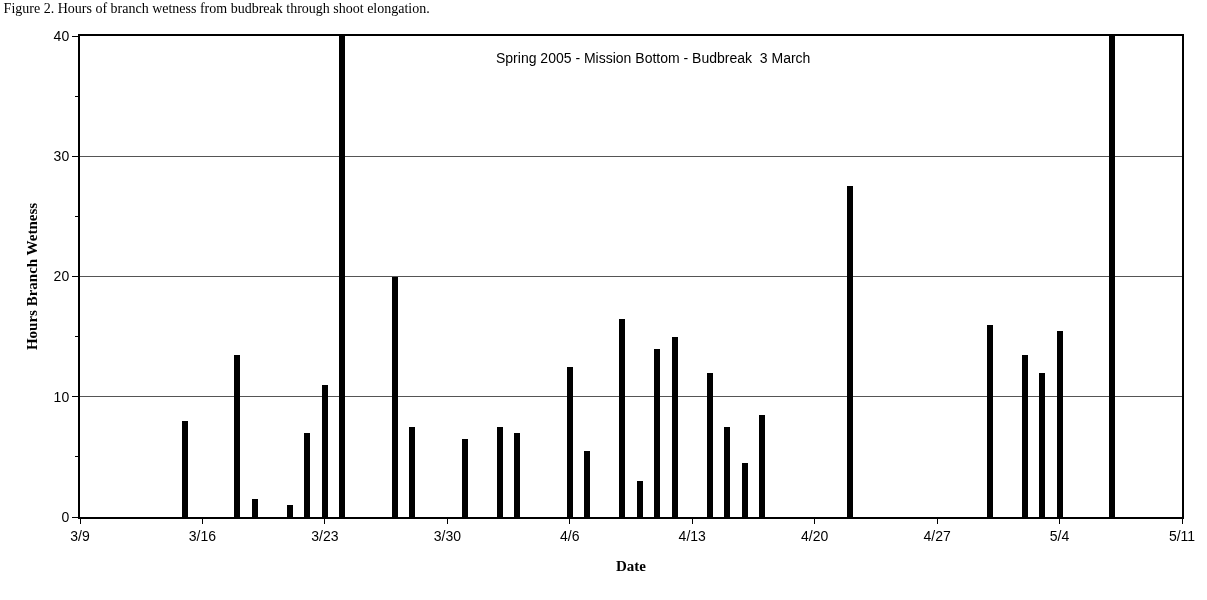 Image resolution: width=1207 pixels, height=600 pixels. I want to click on y-axis-title: Hours Branch Wetness, so click(32, 276).